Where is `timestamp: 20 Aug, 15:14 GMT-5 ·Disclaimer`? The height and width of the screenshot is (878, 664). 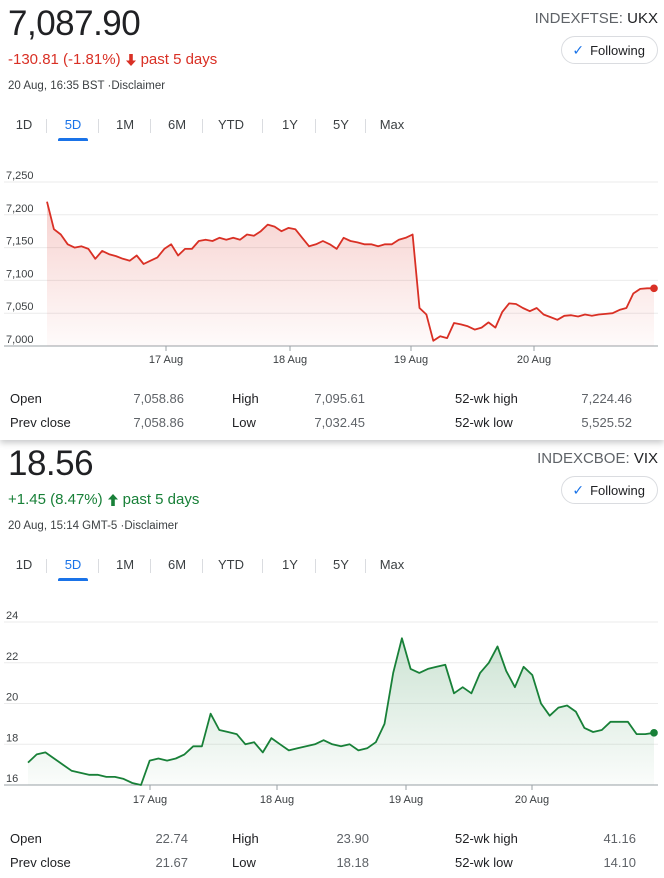
timestamp: 20 Aug, 15:14 GMT-5 ·Disclaimer is located at coordinates (93, 526).